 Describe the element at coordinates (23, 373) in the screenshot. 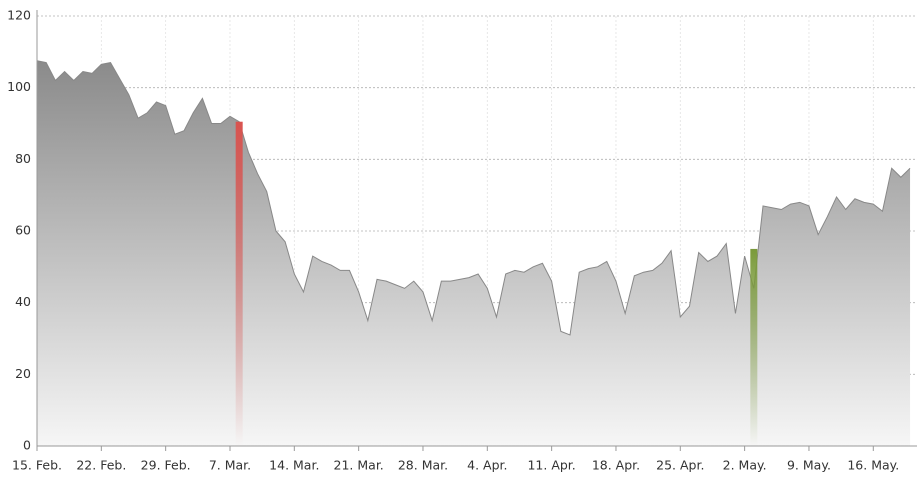

I see `y-tick-label: 20` at that location.